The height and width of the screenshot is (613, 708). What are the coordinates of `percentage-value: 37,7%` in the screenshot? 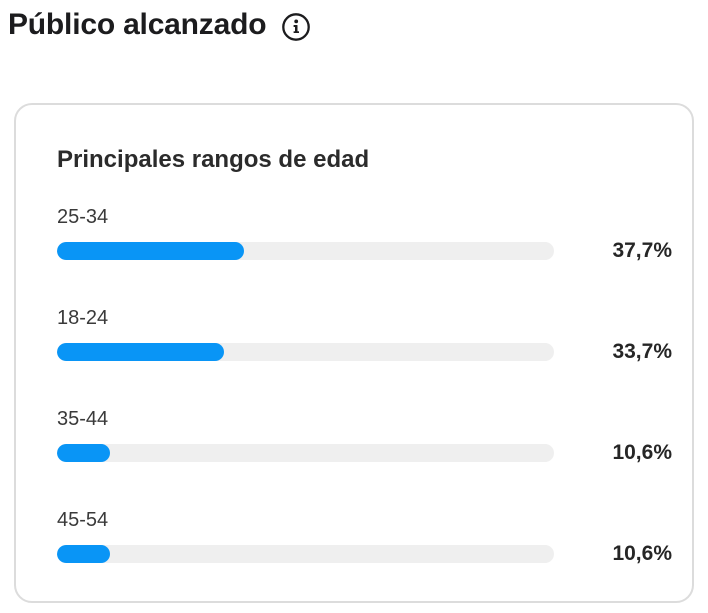 It's located at (642, 250).